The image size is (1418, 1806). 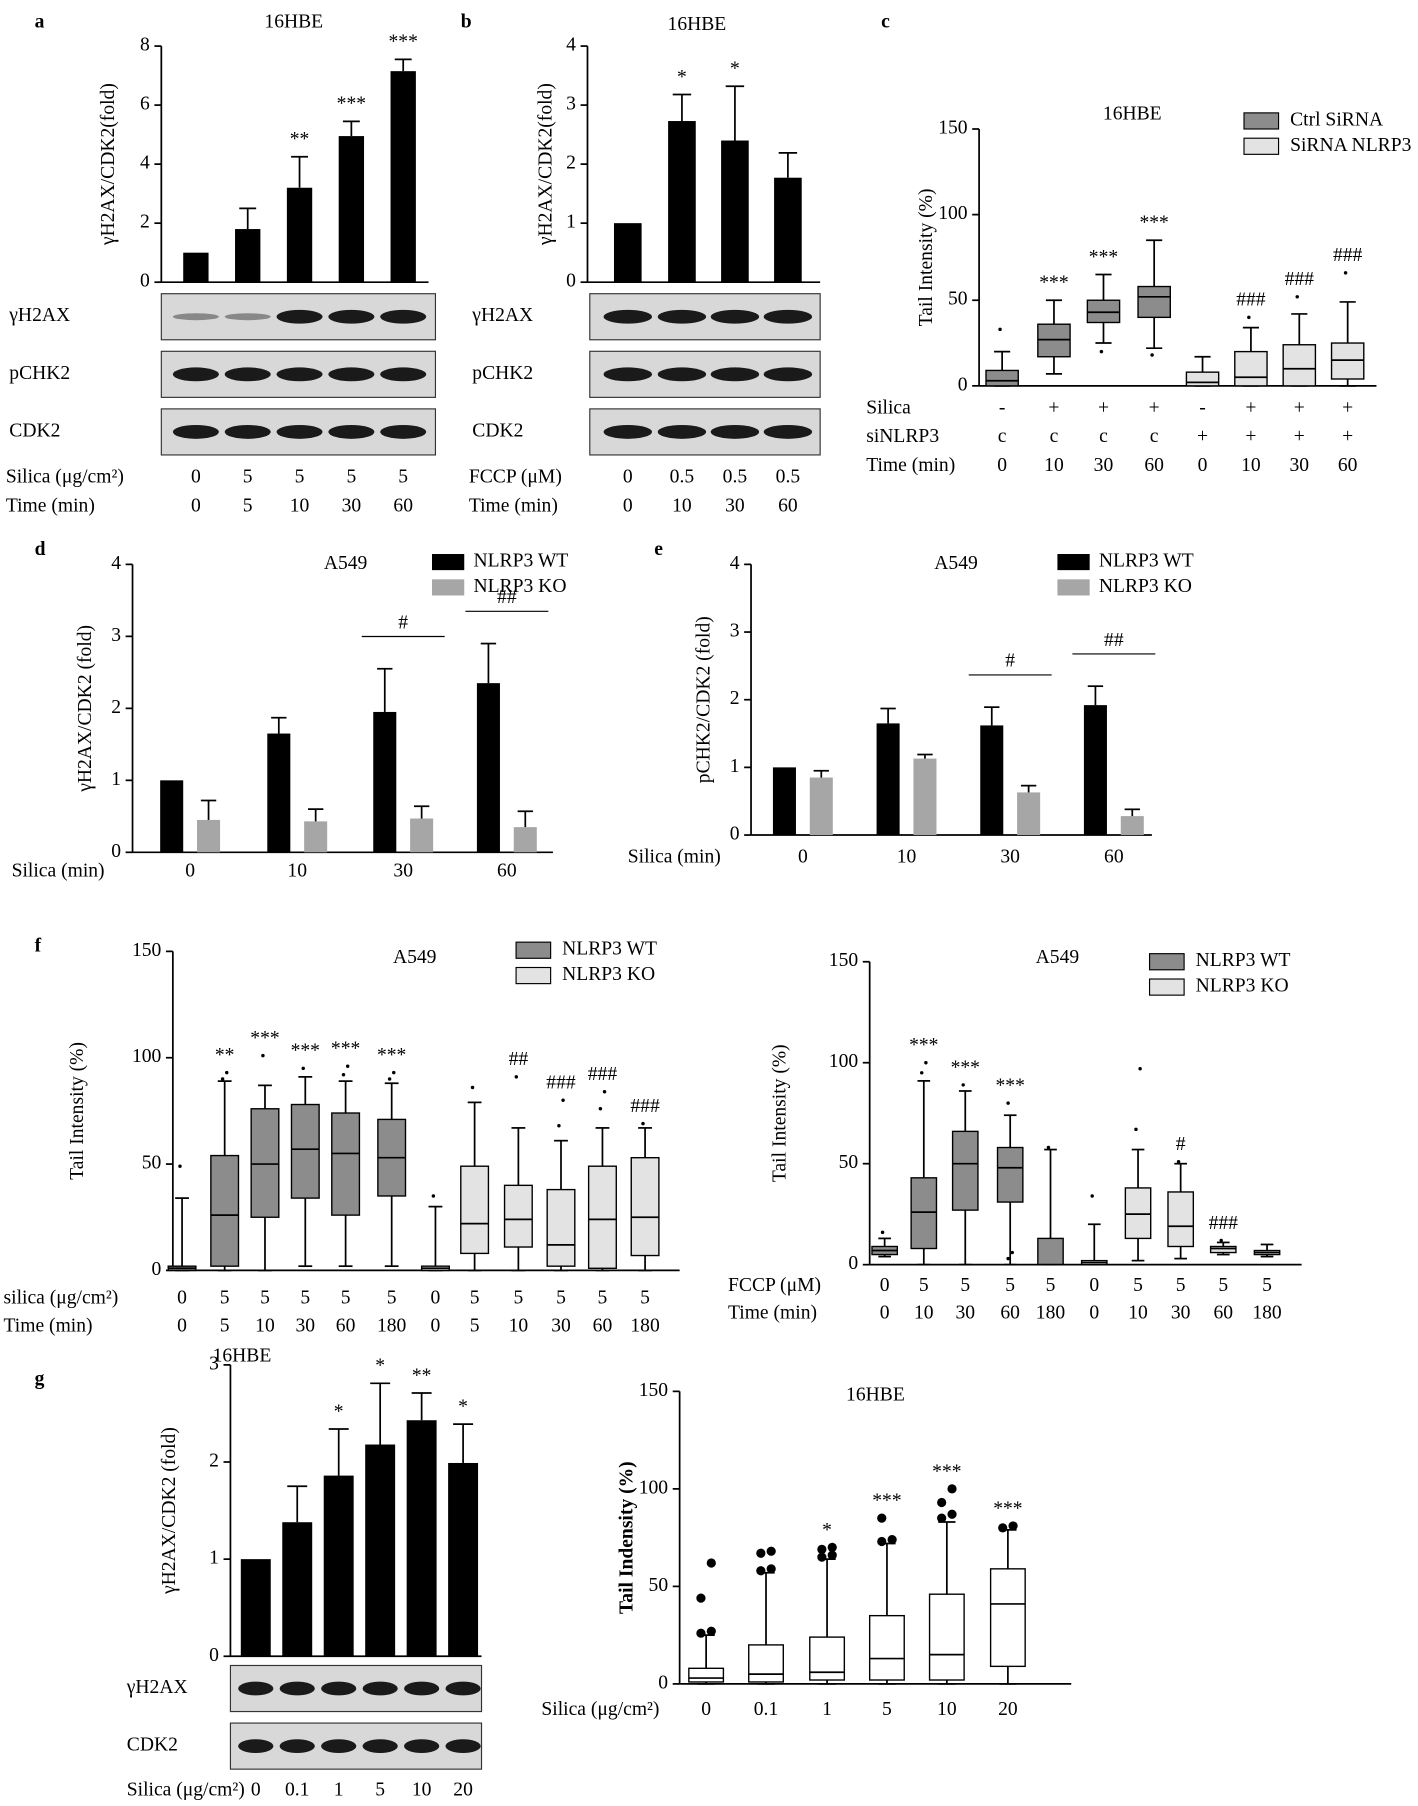 What do you see at coordinates (1351, 145) in the screenshot?
I see `legend-label: SiRNA NLRP3` at bounding box center [1351, 145].